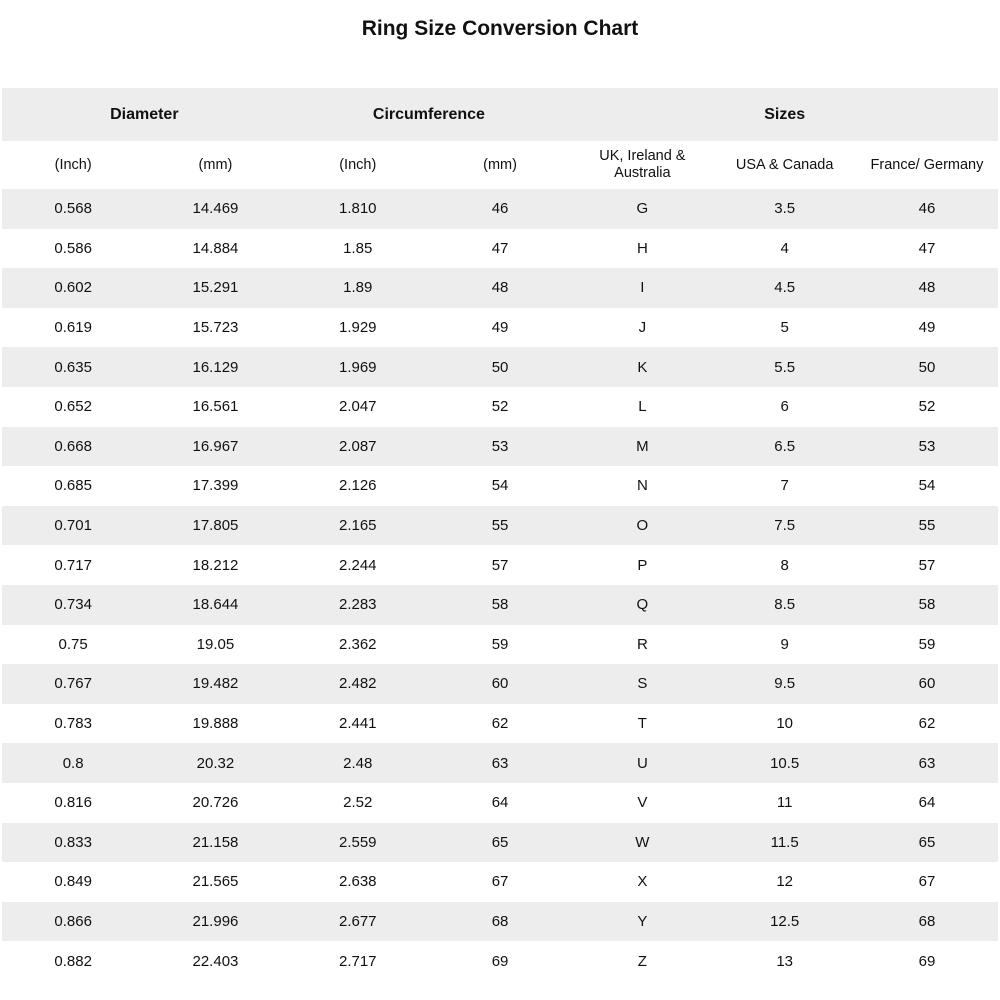 This screenshot has height=1000, width=1000. What do you see at coordinates (215, 288) in the screenshot?
I see `cell-diameter-mm: 15.291` at bounding box center [215, 288].